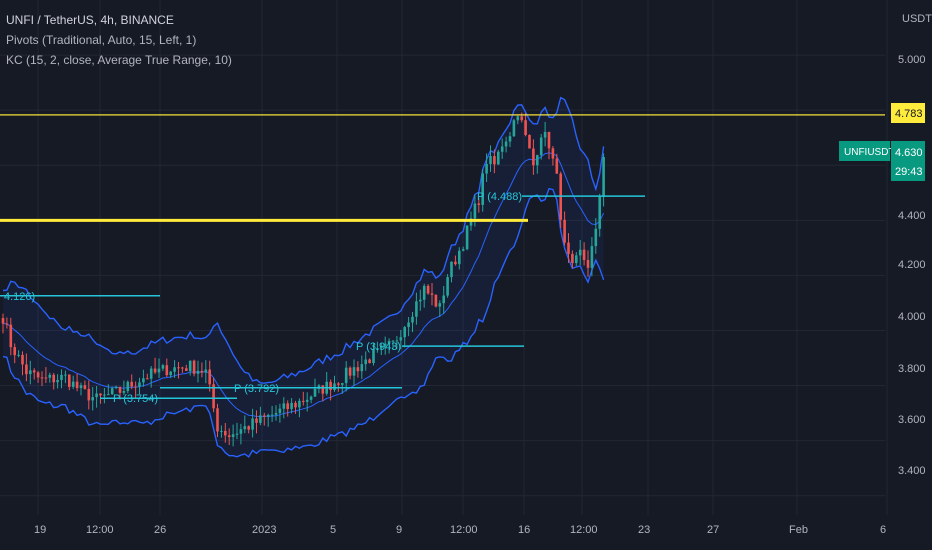 The height and width of the screenshot is (550, 932). What do you see at coordinates (909, 153) in the screenshot?
I see `last-price-text: 4.630` at bounding box center [909, 153].